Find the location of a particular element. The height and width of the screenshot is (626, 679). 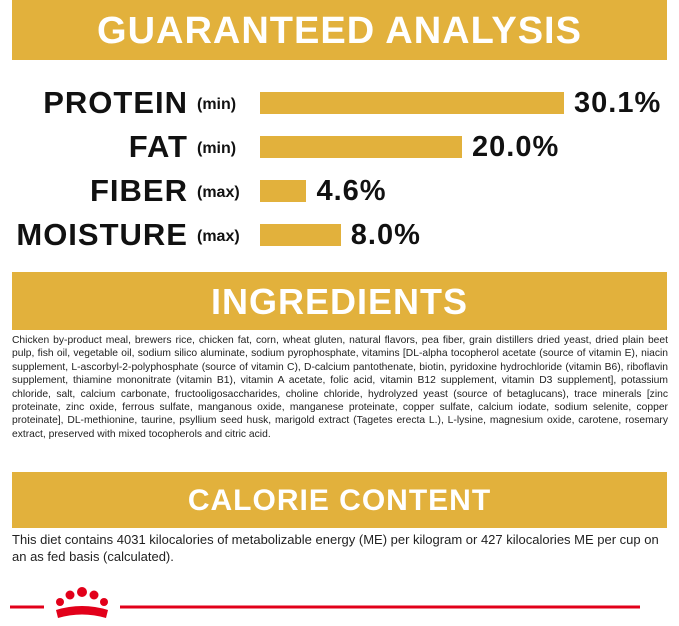

nutrient-value: 8.0% is located at coordinates (385, 235).